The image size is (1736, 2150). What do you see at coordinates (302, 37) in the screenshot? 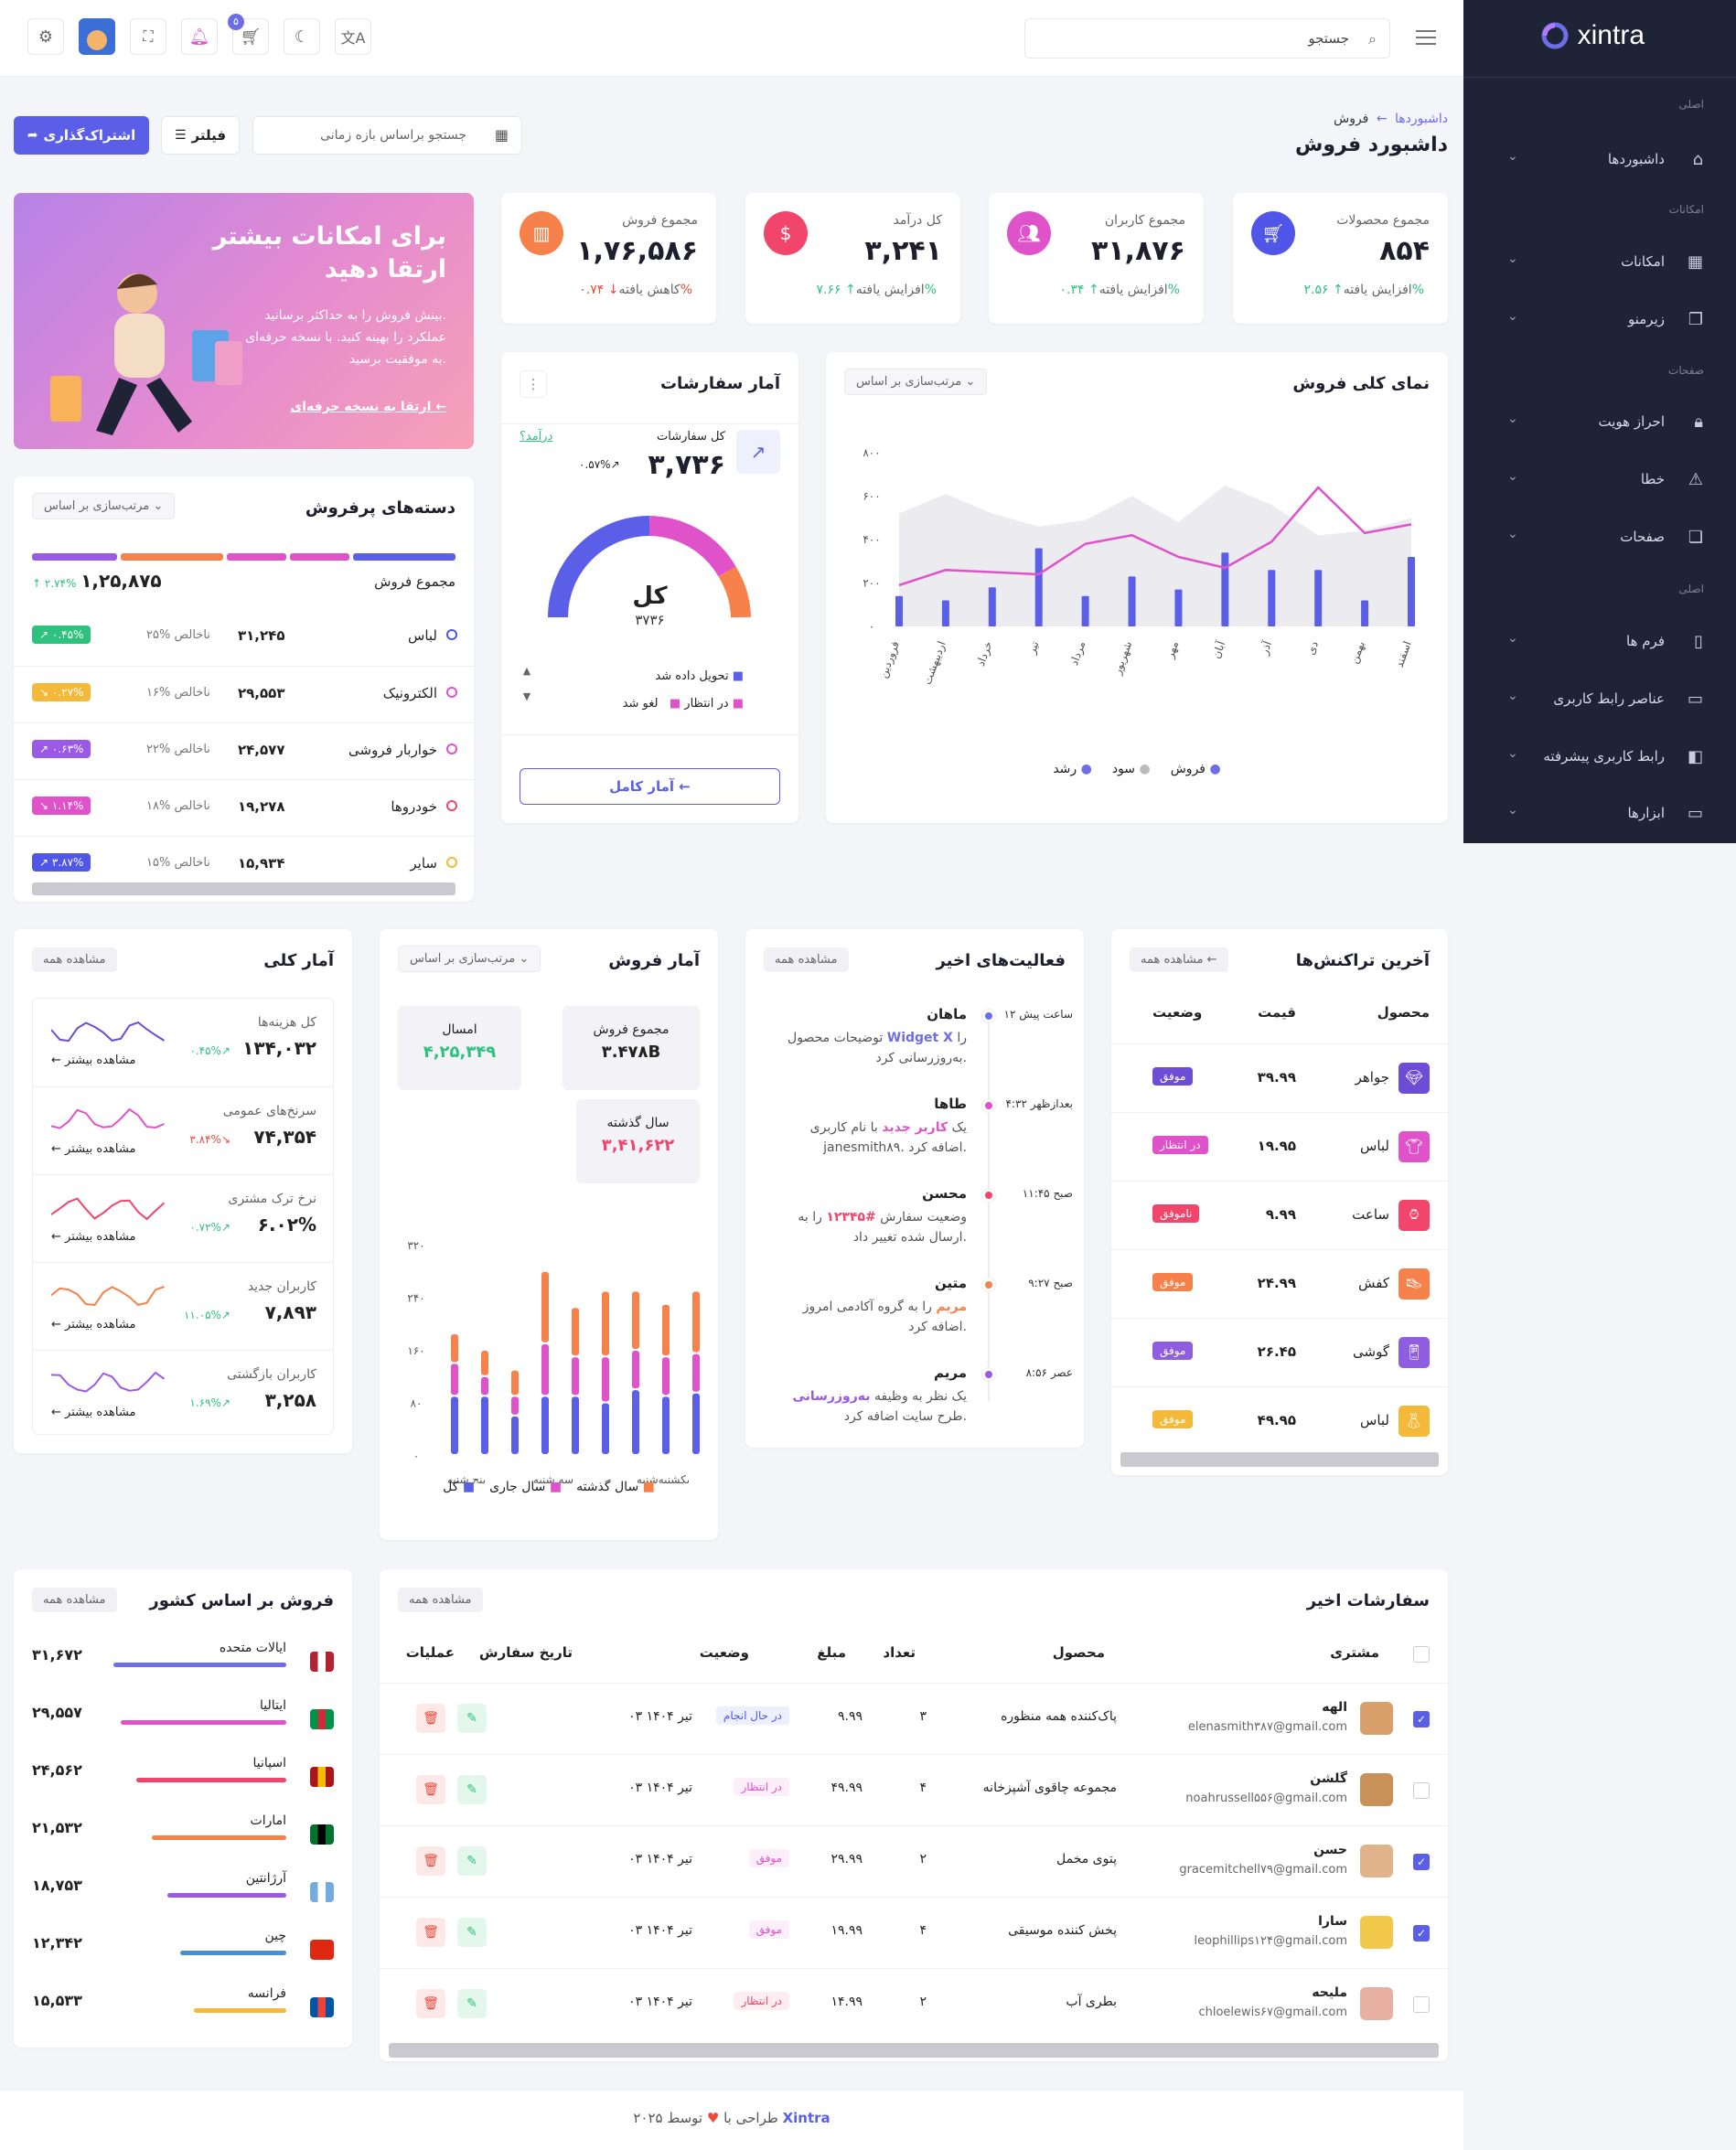
I see `theme-toggle-icon: ☾` at bounding box center [302, 37].